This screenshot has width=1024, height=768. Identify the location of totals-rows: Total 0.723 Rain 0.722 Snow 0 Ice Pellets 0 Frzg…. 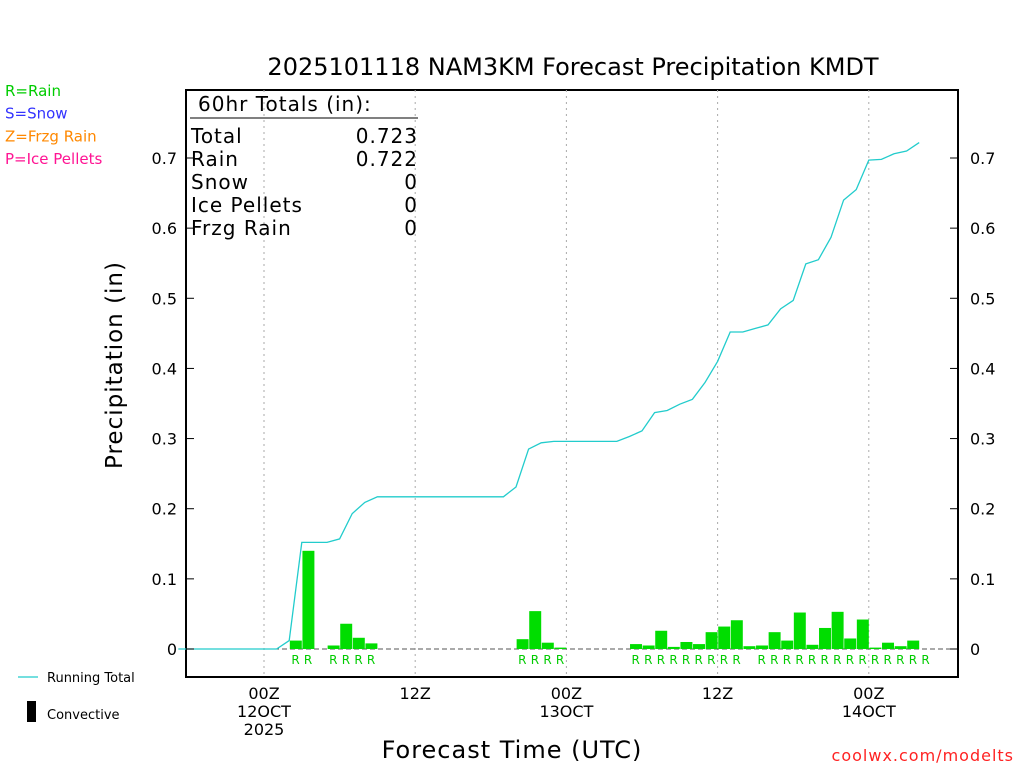
(304, 182).